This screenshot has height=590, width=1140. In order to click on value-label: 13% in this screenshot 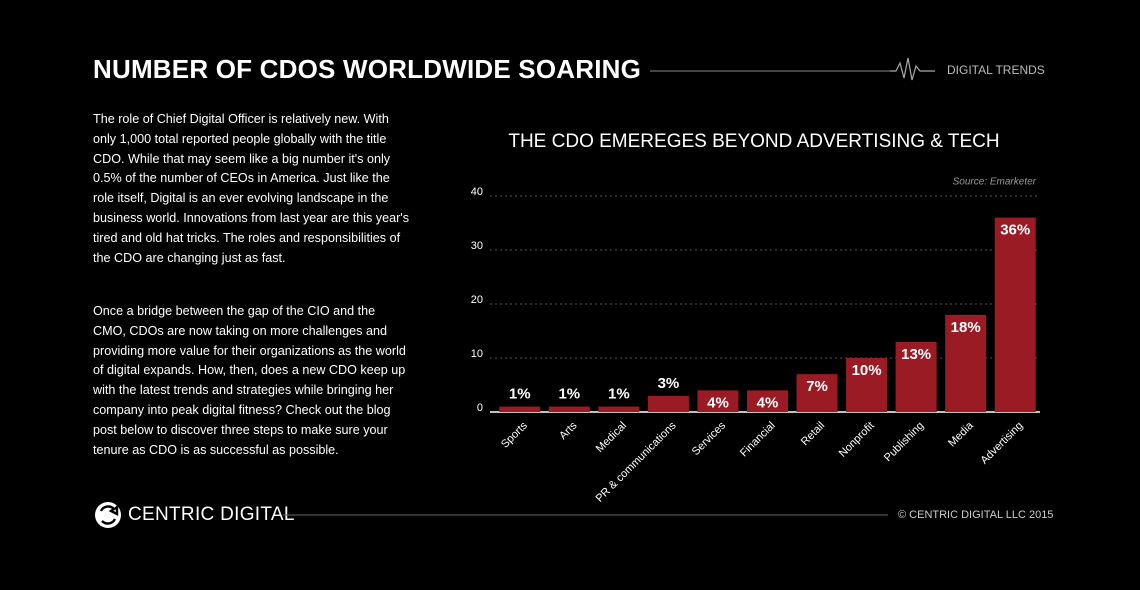, I will do `click(916, 354)`.